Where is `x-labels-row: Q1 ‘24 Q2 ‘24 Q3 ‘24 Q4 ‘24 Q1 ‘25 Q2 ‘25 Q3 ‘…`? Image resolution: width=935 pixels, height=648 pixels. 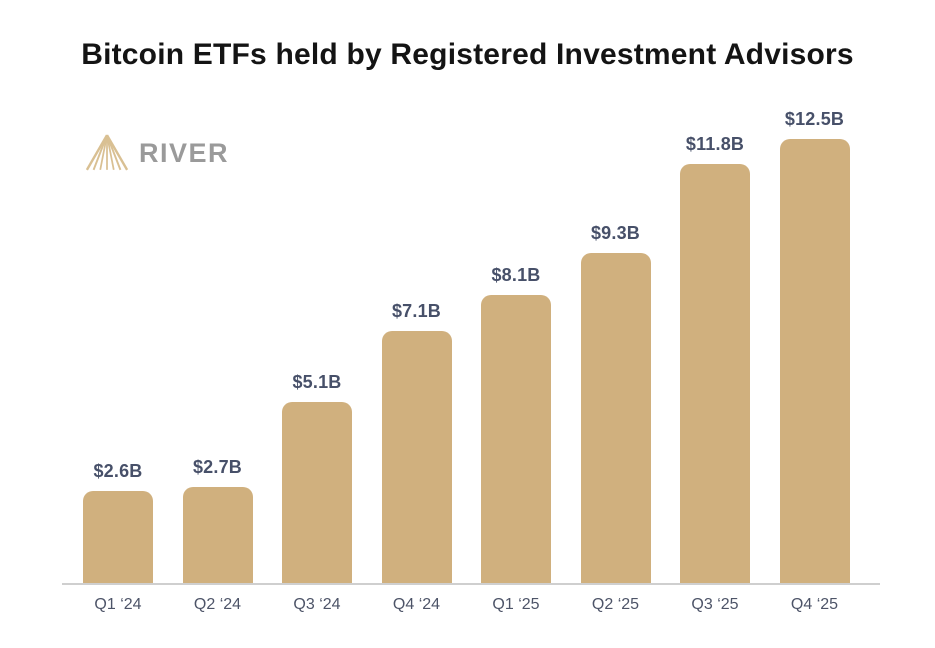
x-labels-row: Q1 ‘24 Q2 ‘24 Q3 ‘24 Q4 ‘24 Q1 ‘25 Q2 ‘25 Q3 ‘… is located at coordinates (471, 605).